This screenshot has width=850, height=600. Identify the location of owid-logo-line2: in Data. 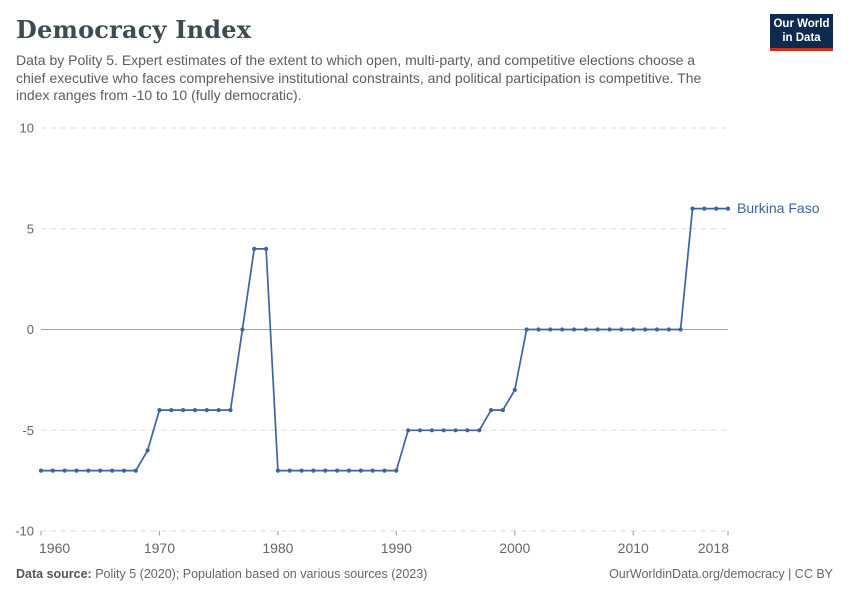
(801, 37).